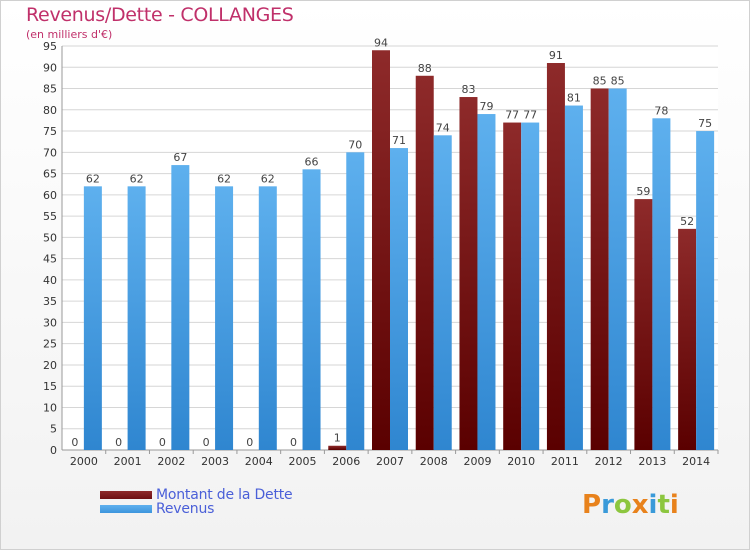 This screenshot has width=750, height=550. What do you see at coordinates (50, 152) in the screenshot?
I see `y-tick-label: 70` at bounding box center [50, 152].